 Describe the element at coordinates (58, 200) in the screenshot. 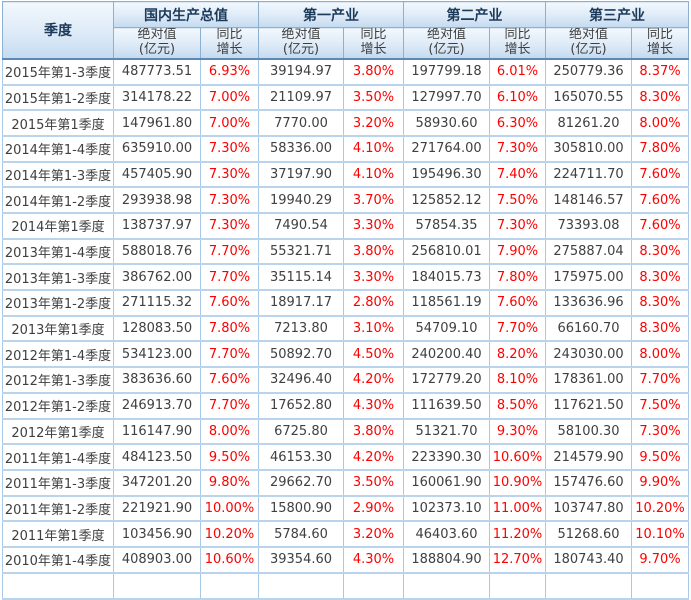

I see `quarter-cell: 2014年第1-2季度` at that location.